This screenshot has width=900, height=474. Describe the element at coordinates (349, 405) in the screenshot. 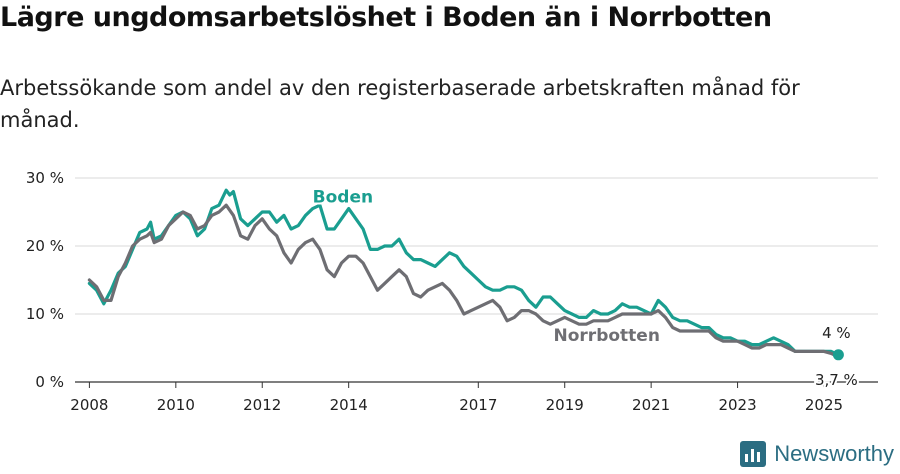

I see `x-tick-label: 2014` at that location.